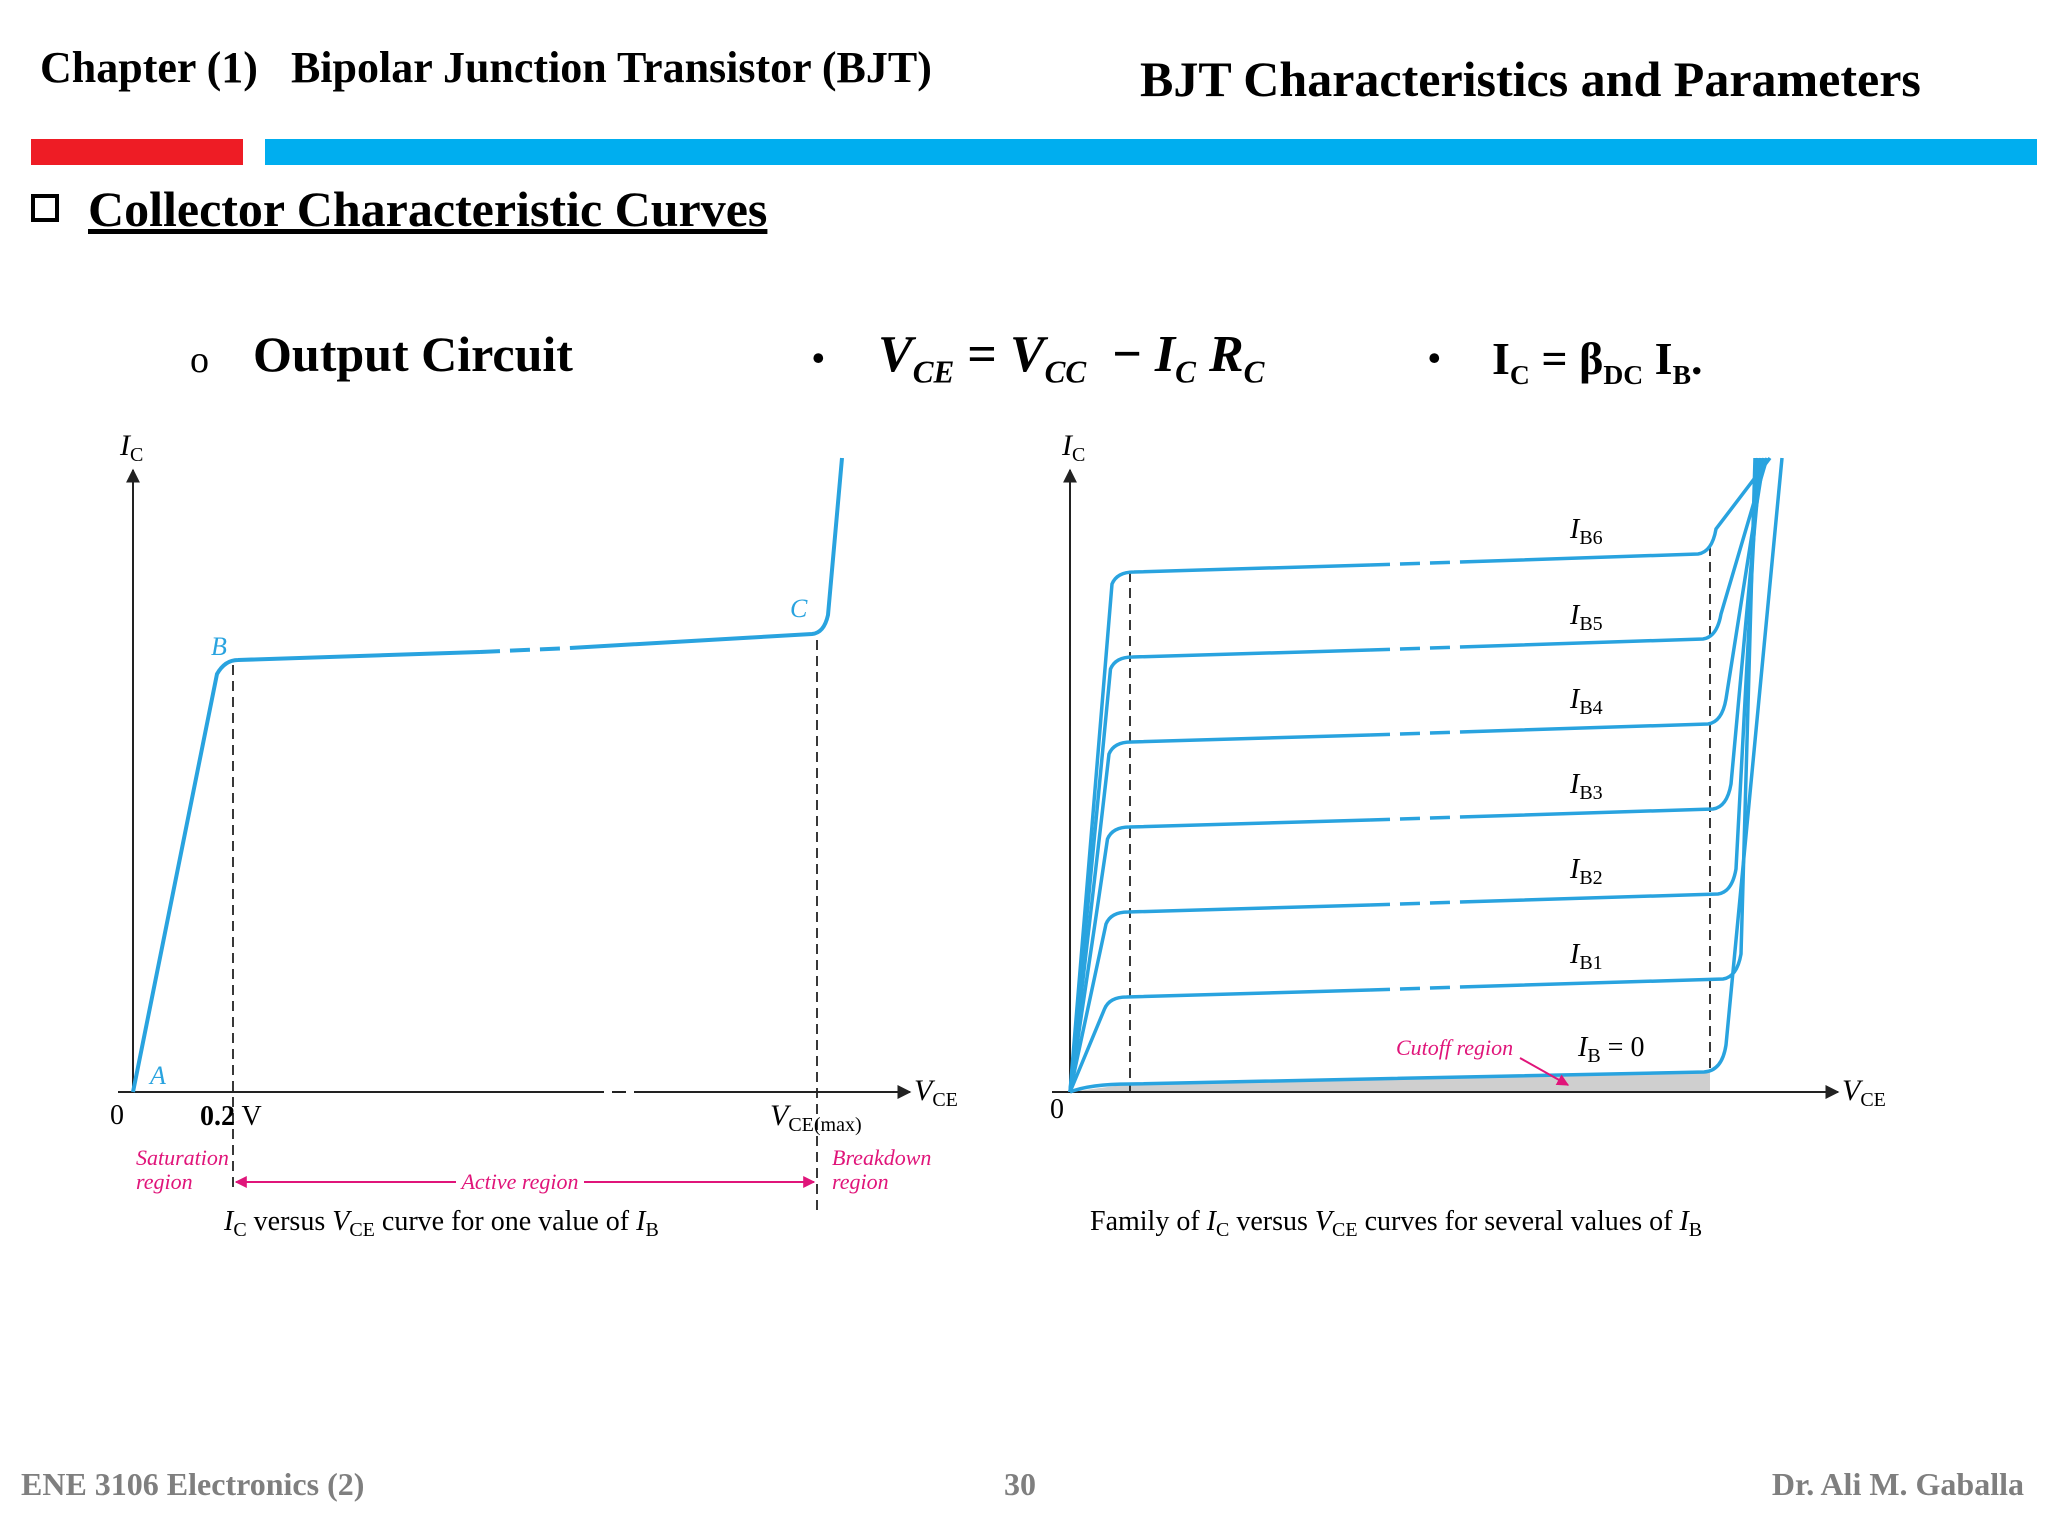  I want to click on left-x-axis-label: VCE, so click(936, 1092).